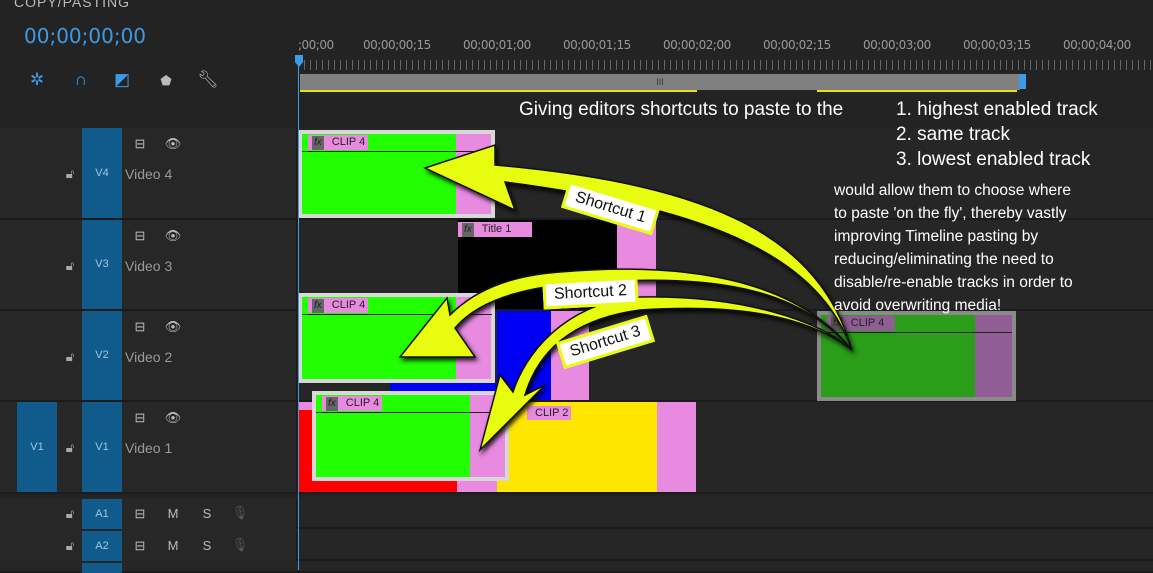 This screenshot has width=1153, height=573. I want to click on playhead-handle, so click(299, 61).